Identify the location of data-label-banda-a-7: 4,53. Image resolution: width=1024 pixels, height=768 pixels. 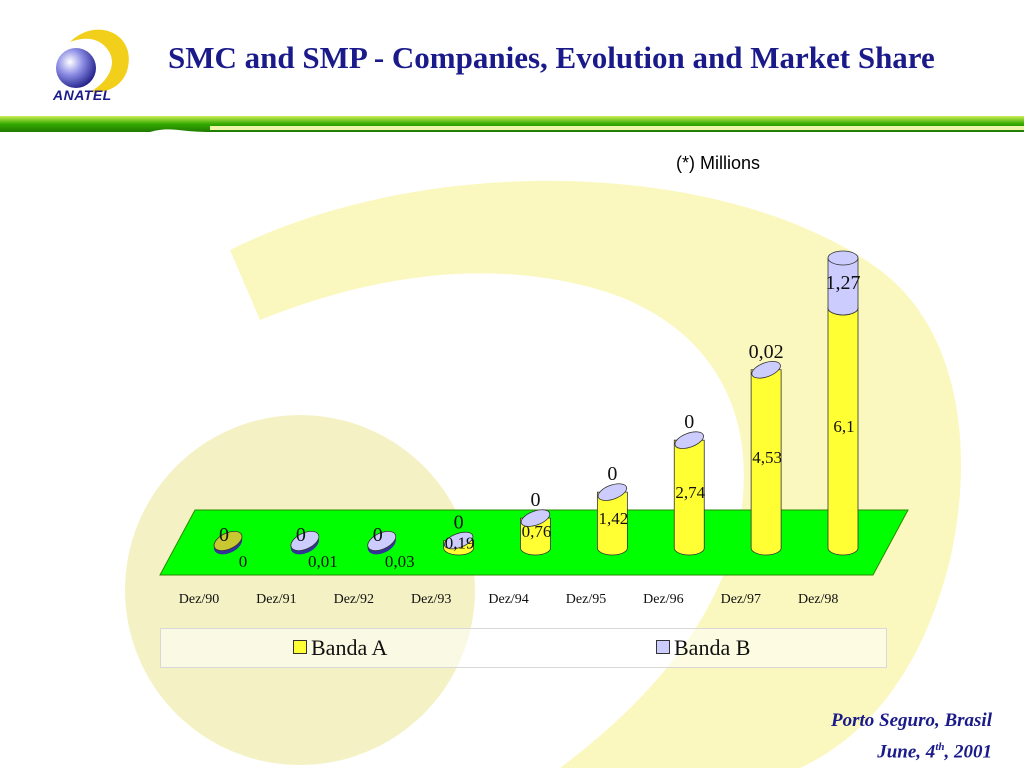
(767, 457).